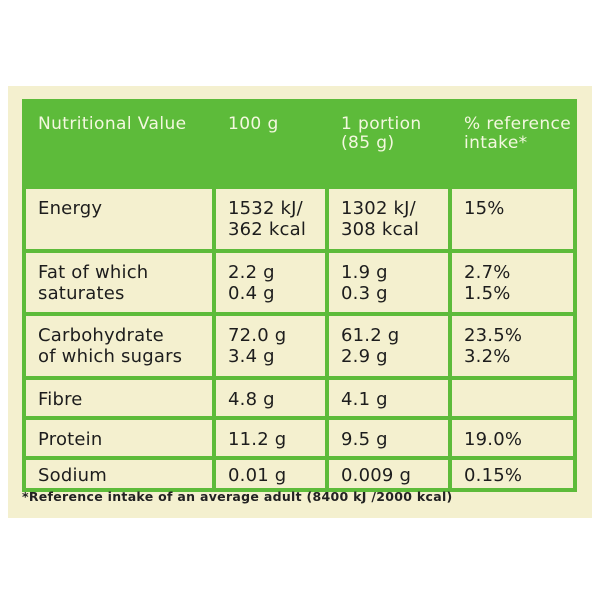 The image size is (600, 600). What do you see at coordinates (364, 356) in the screenshot?
I see `cell-line: 2.9 g` at bounding box center [364, 356].